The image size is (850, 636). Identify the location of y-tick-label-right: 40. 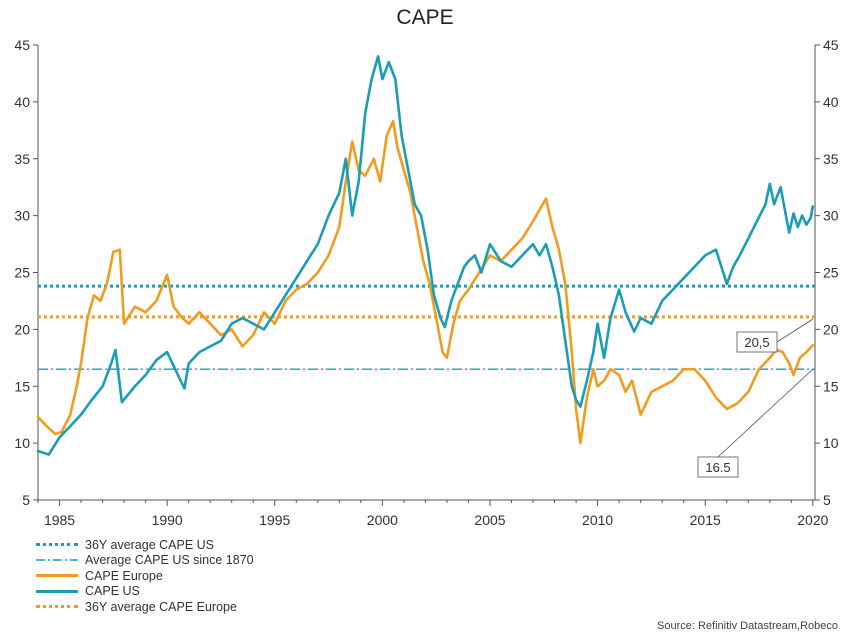
(831, 102).